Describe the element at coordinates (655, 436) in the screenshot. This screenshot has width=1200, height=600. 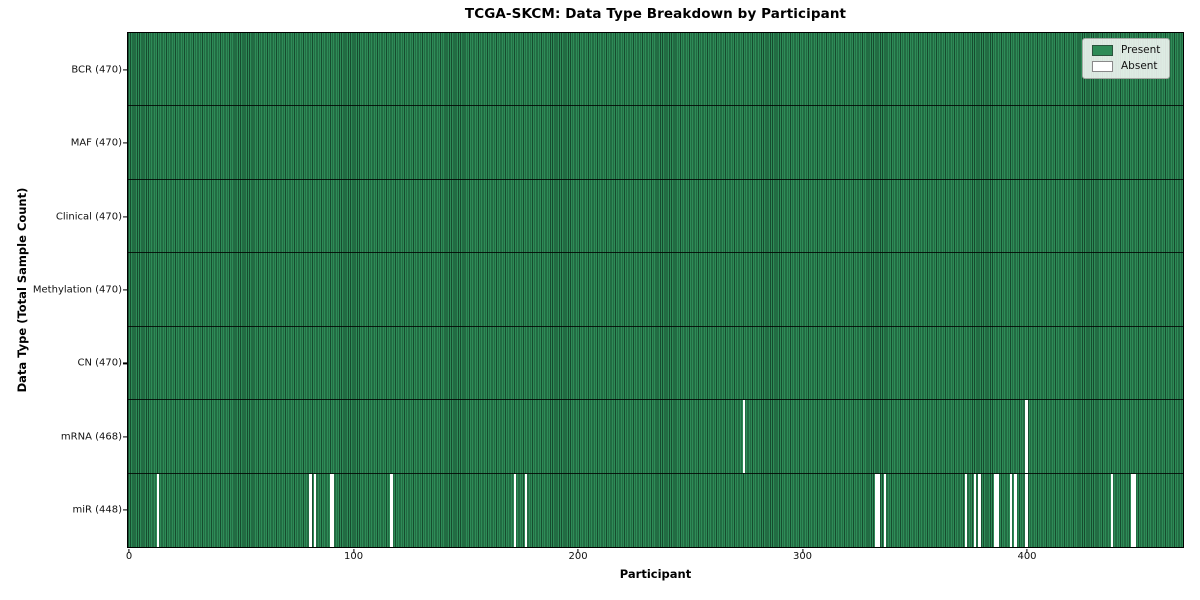
I see `matrix-row-mrna` at that location.